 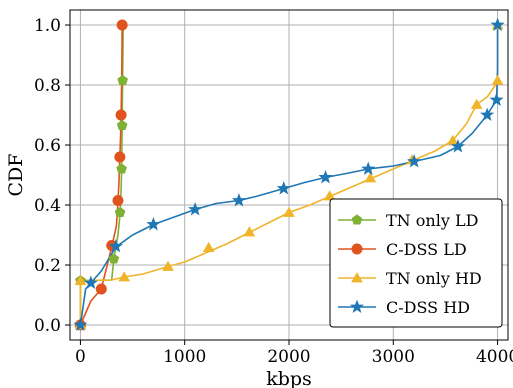 I want to click on legend-label-c-dss-ld: C-DSS LD, so click(x=426, y=249).